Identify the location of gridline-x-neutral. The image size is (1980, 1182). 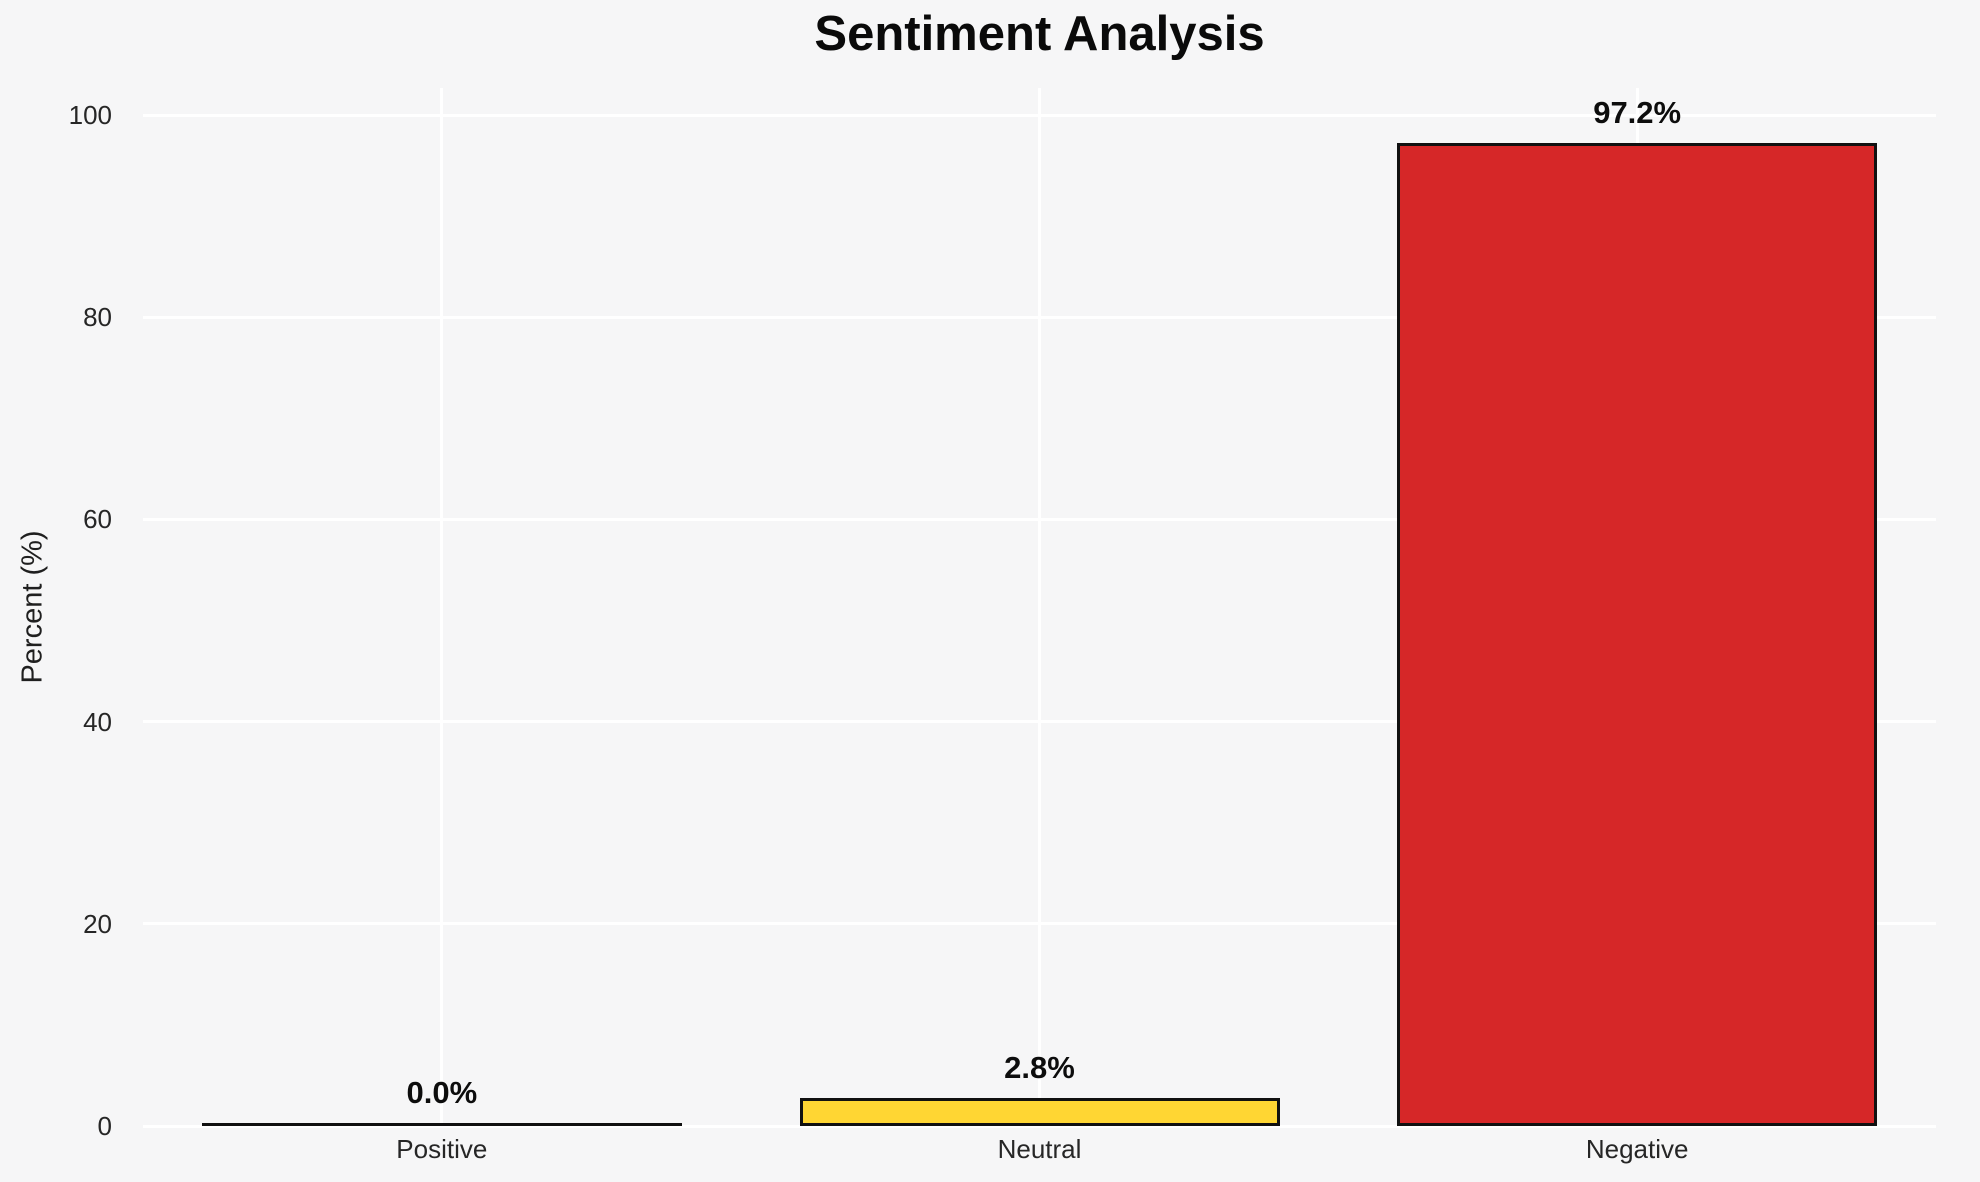
(1039, 607).